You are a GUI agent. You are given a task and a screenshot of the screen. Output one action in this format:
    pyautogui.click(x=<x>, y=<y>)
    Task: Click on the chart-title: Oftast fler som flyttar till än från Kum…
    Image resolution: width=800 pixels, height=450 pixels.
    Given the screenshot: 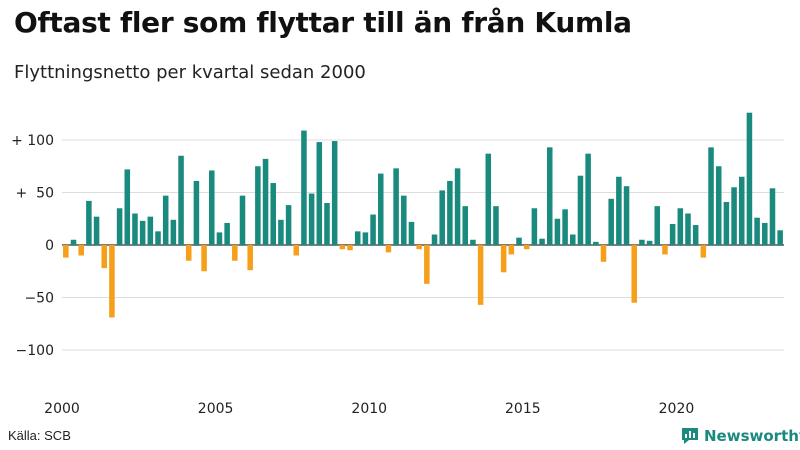 What is the action you would take?
    pyautogui.click(x=323, y=22)
    